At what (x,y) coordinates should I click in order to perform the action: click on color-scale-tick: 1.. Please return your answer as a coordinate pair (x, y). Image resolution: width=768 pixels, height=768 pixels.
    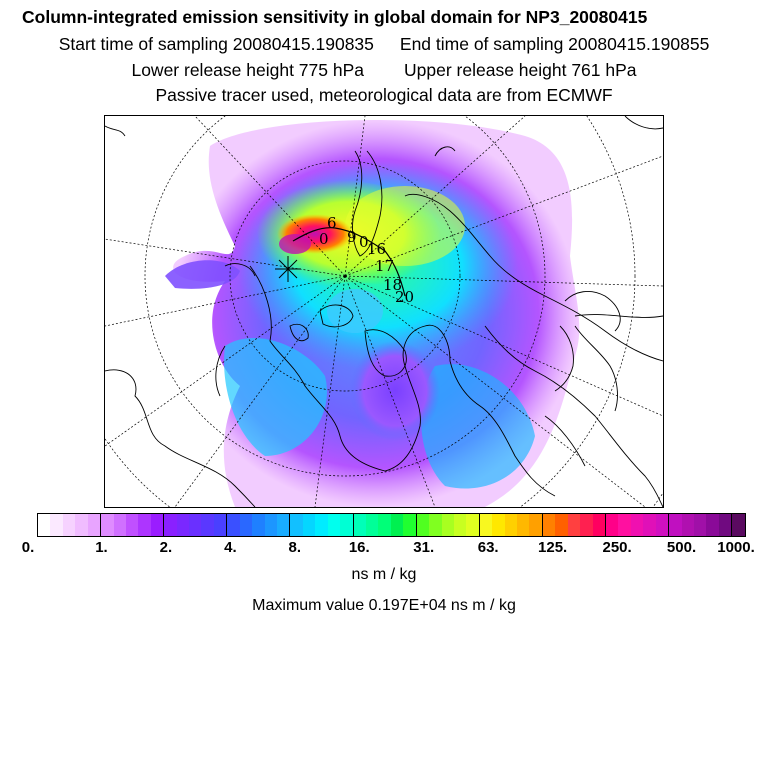
    Looking at the image, I should click on (101, 547).